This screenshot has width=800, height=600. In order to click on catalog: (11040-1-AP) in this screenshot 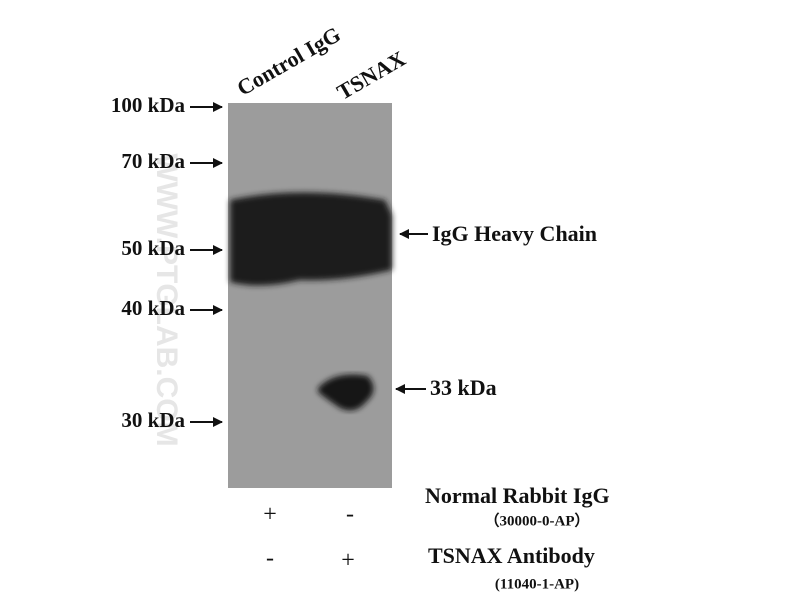, I will do `click(537, 584)`.